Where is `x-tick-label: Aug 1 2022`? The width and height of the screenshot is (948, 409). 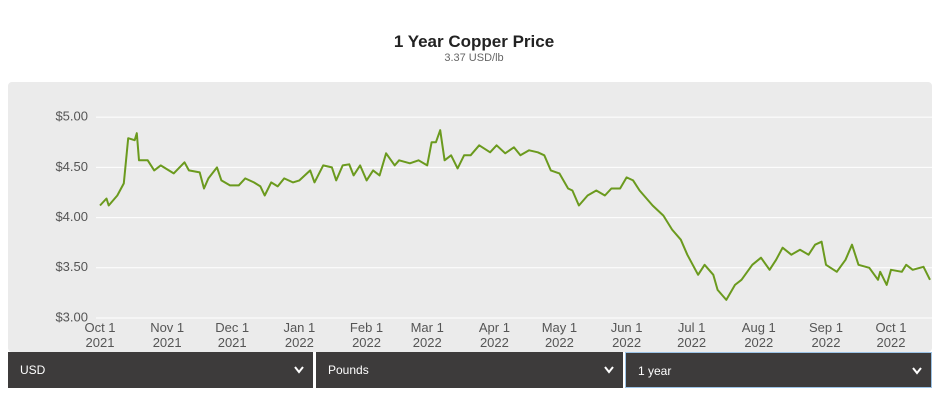 x-tick-label: Aug 1 2022 is located at coordinates (758, 335).